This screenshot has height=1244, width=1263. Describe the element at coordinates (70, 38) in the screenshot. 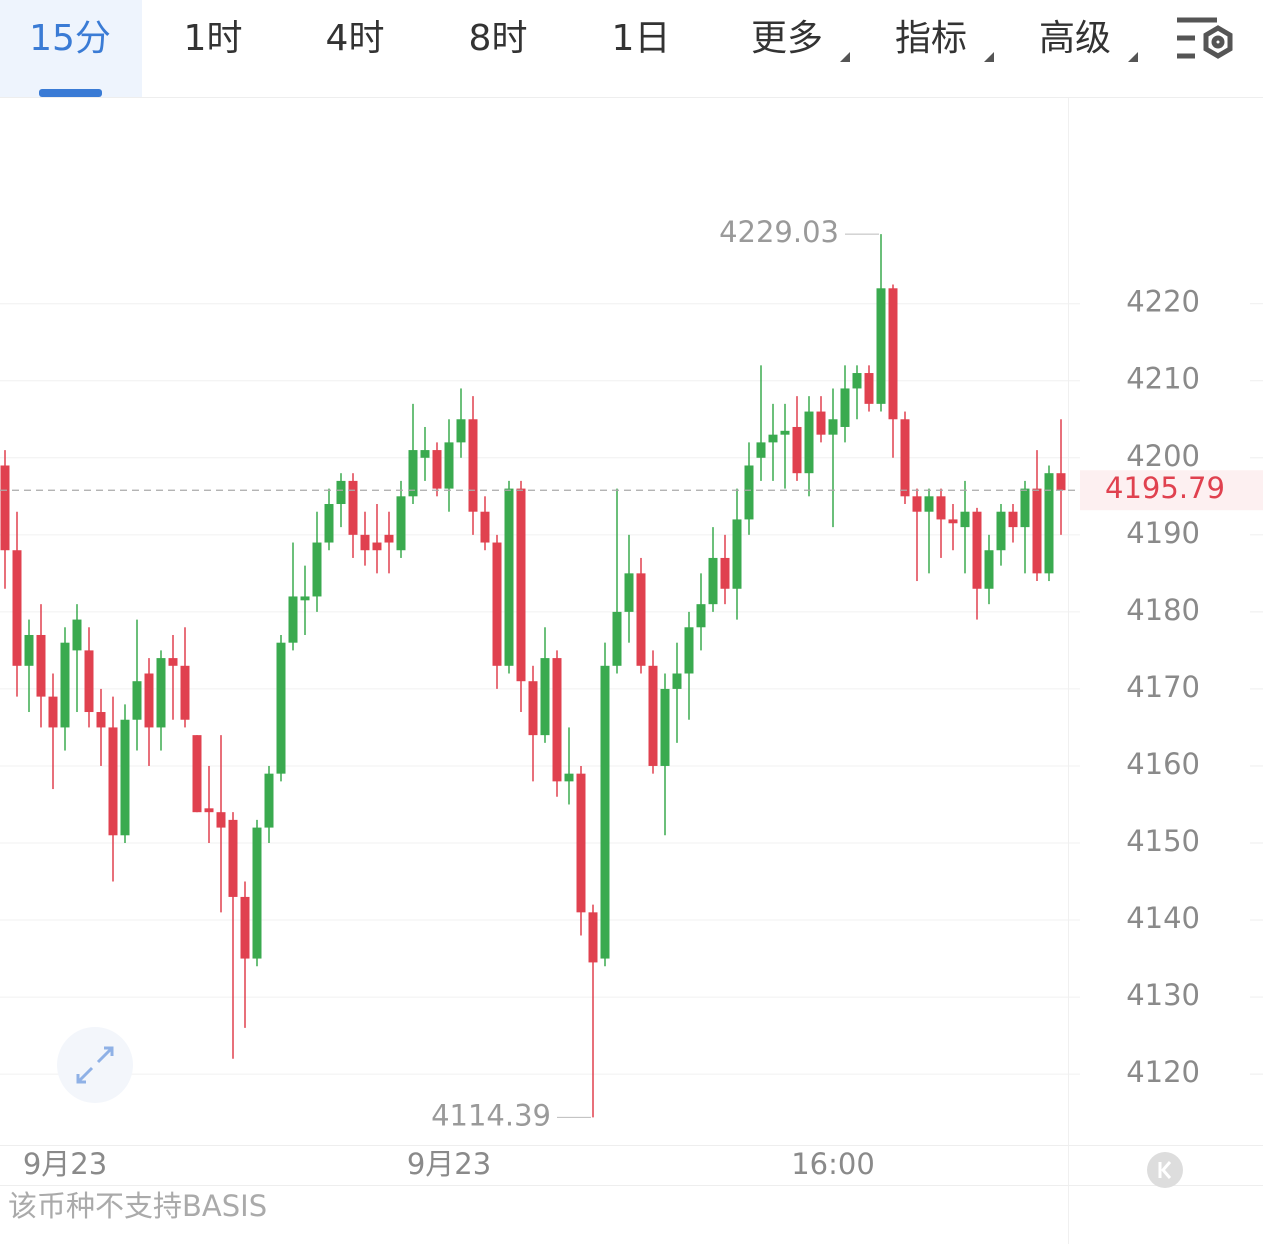

I see `tab: 15分` at that location.